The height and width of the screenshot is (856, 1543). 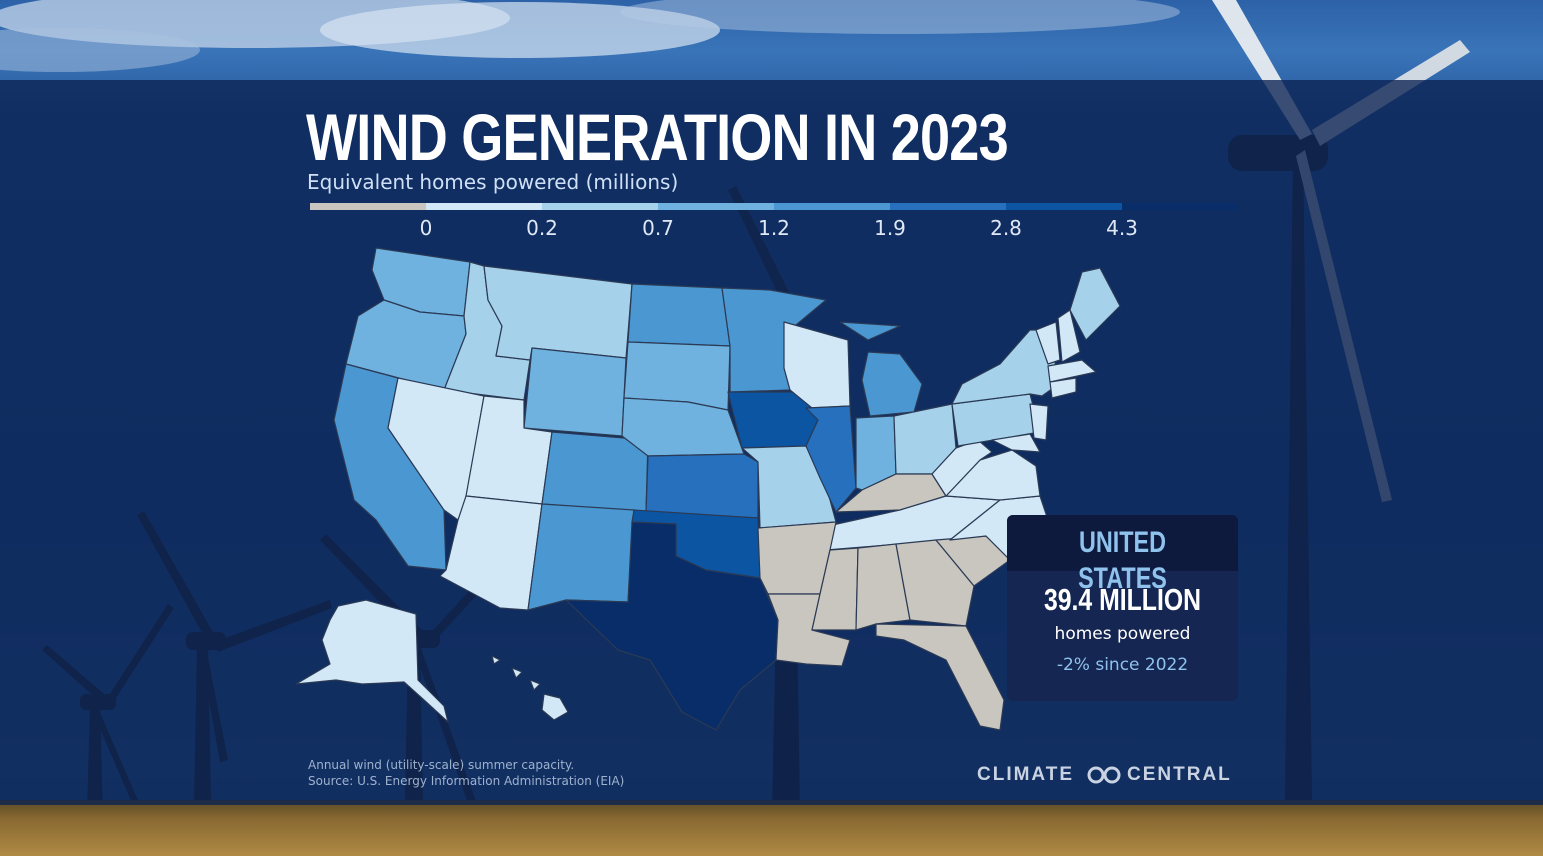 I want to click on state-illinois, so click(x=831, y=459).